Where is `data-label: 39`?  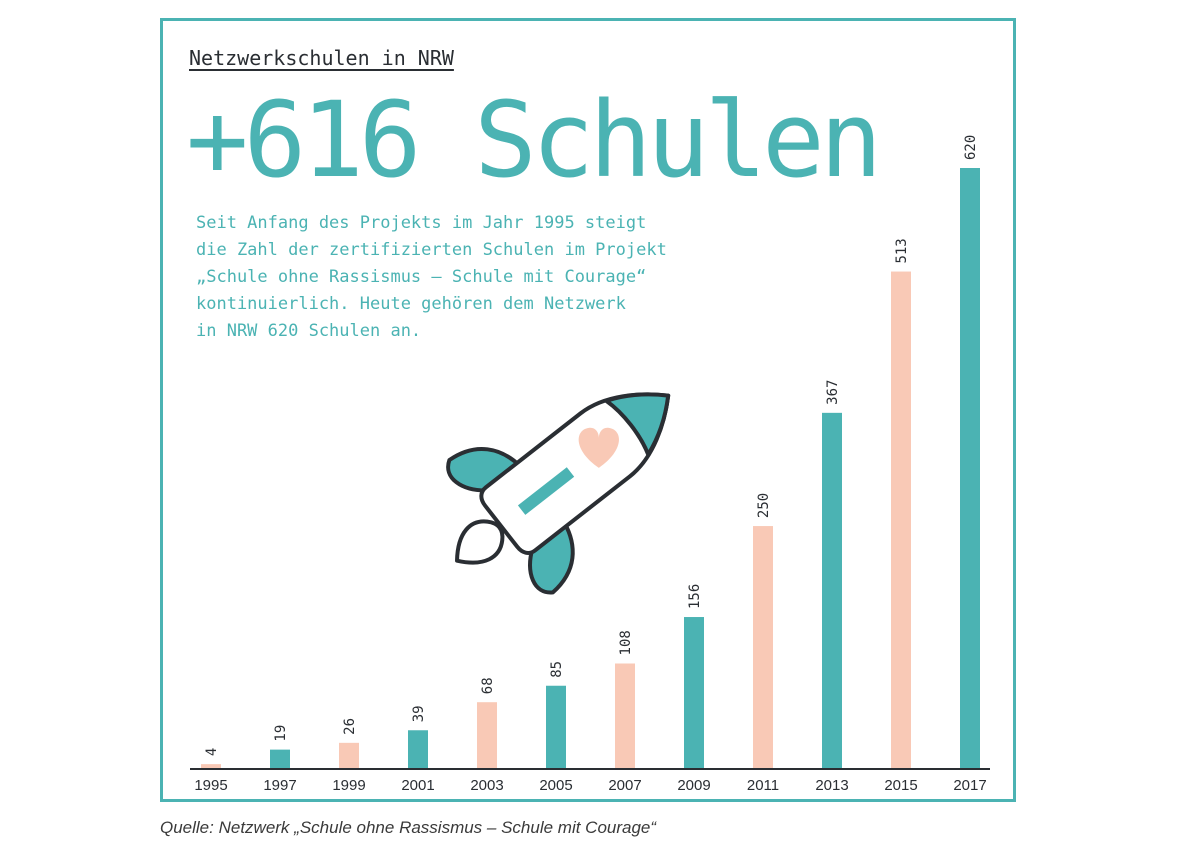 data-label: 39 is located at coordinates (419, 713).